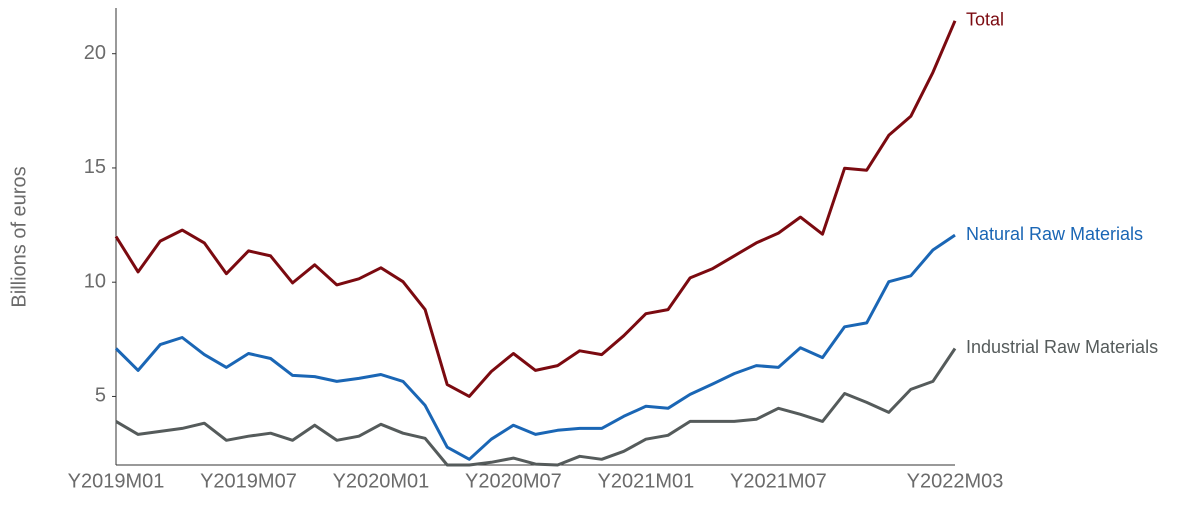 Image resolution: width=1187 pixels, height=510 pixels. Describe the element at coordinates (513, 481) in the screenshot. I see `x-tick-label: Y2020M07` at that location.